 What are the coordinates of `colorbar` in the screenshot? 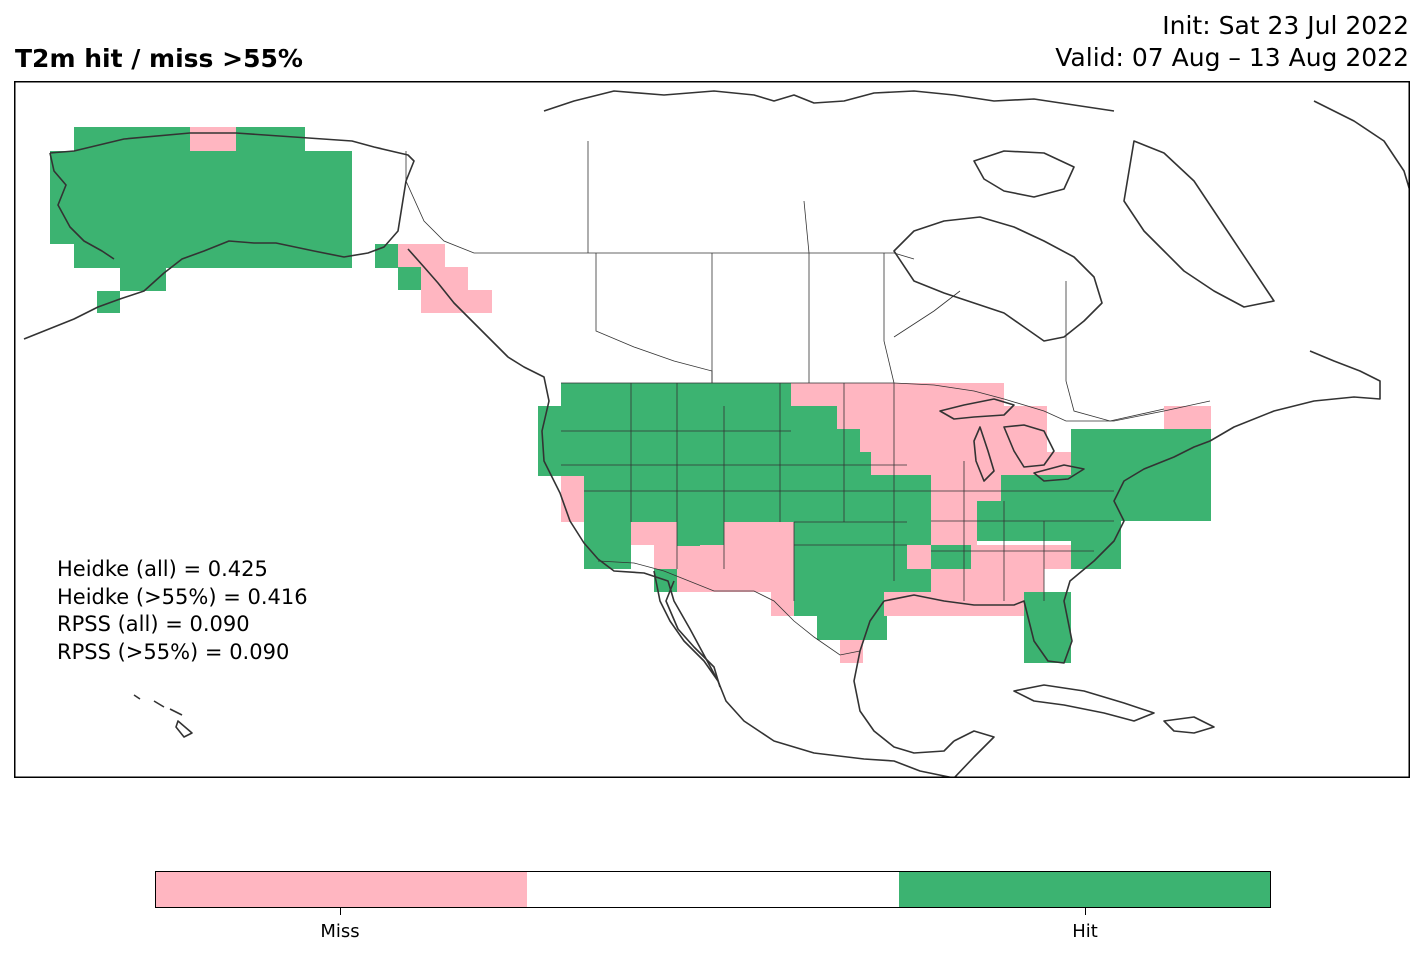 It's located at (713, 889).